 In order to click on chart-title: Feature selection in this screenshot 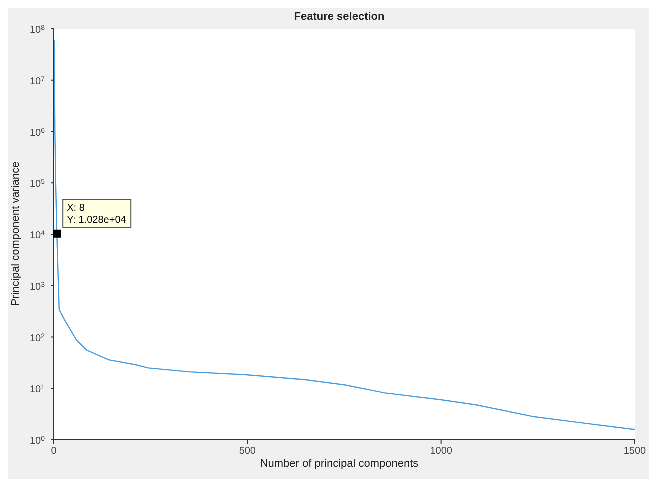, I will do `click(339, 17)`.